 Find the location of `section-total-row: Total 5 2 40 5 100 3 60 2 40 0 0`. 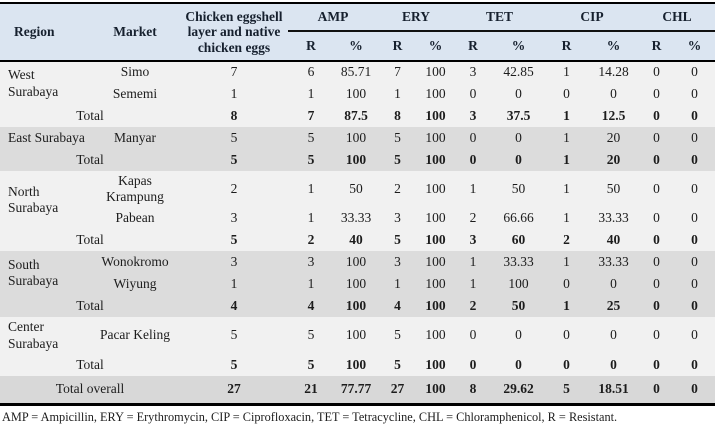

section-total-row: Total 5 2 40 5 100 3 60 2 40 0 0 is located at coordinates (357, 240).